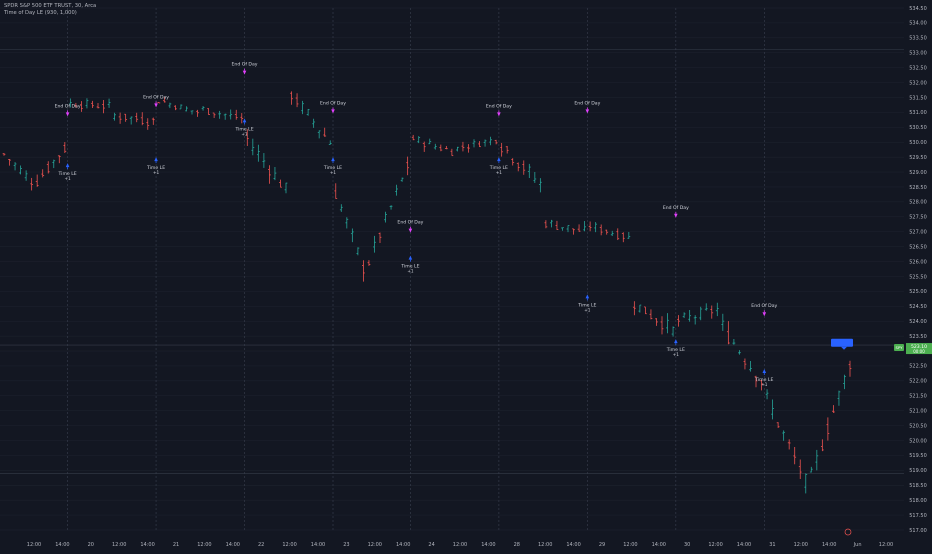  Describe the element at coordinates (676, 208) in the screenshot. I see `exit-signal-label: End Of Day` at that location.